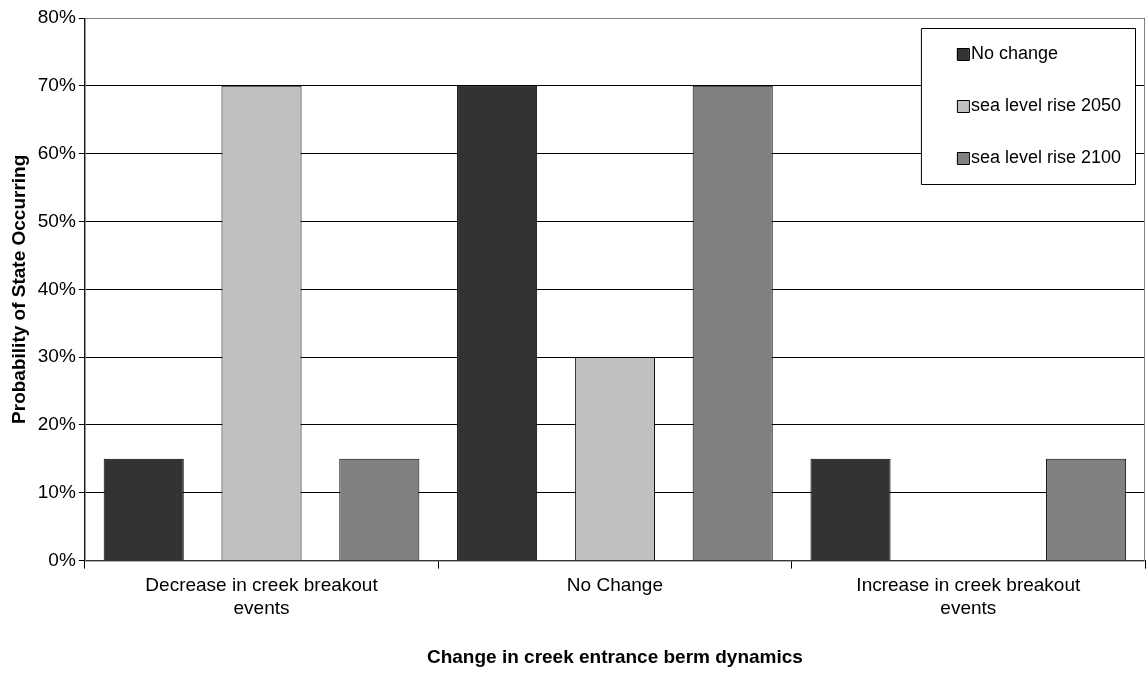  What do you see at coordinates (56, 17) in the screenshot?
I see `y-tick-label: 80%` at bounding box center [56, 17].